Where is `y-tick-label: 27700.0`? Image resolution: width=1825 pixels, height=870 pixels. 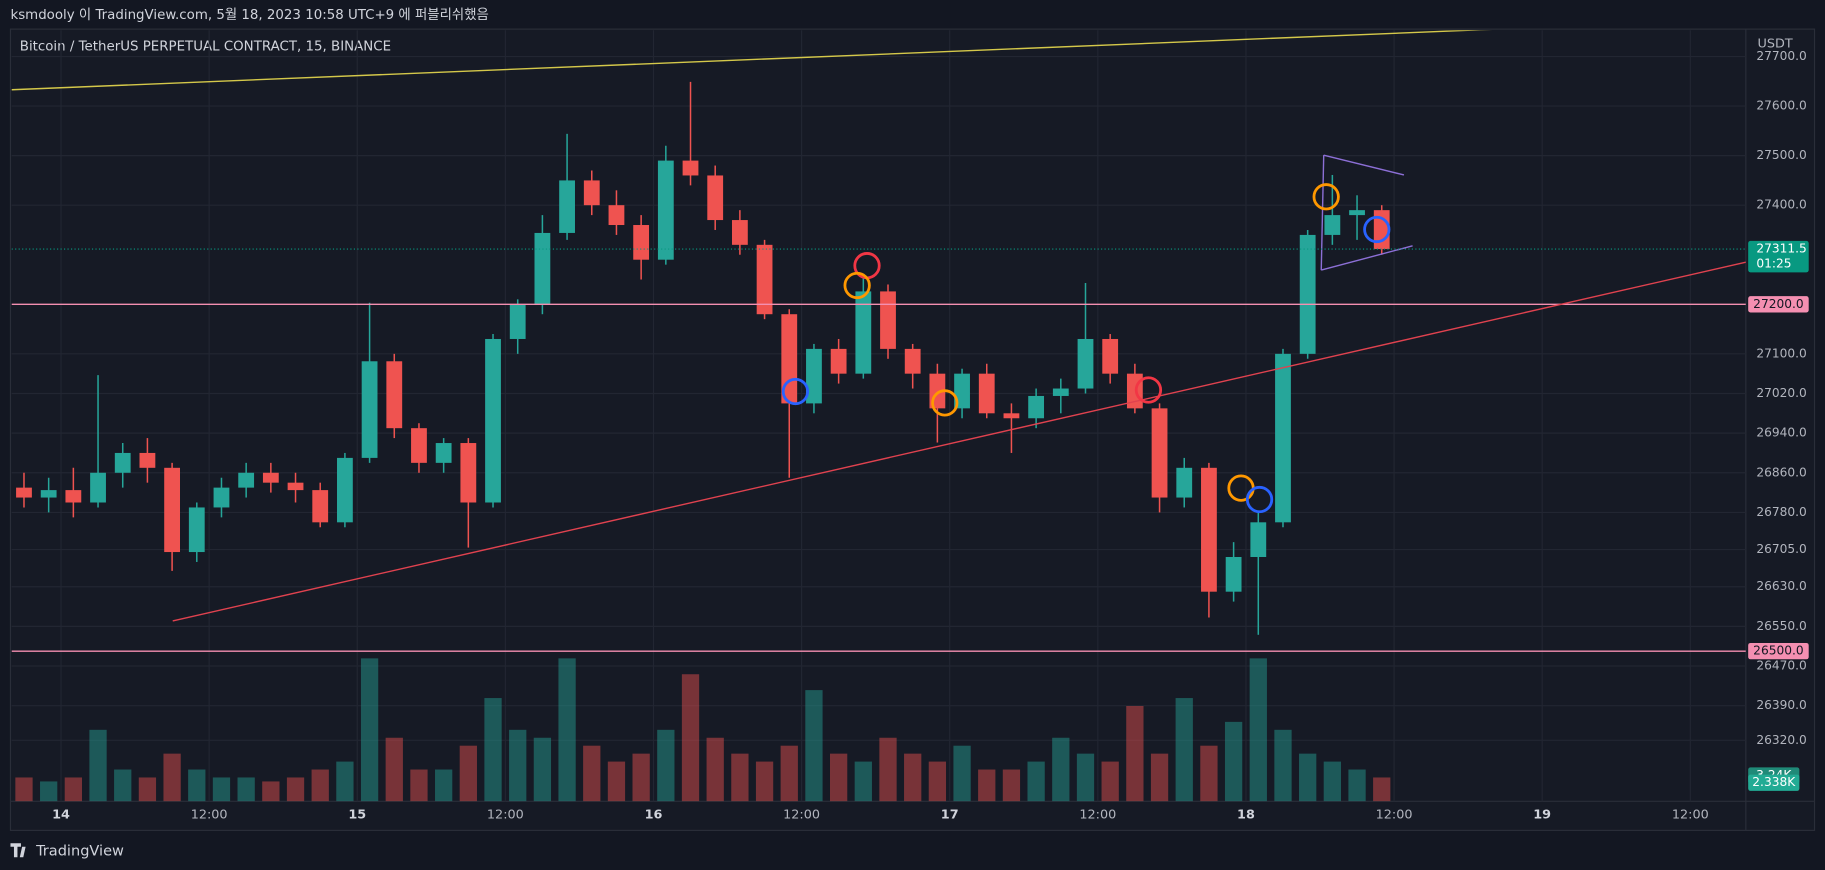
y-tick-label: 27700.0 is located at coordinates (1781, 56).